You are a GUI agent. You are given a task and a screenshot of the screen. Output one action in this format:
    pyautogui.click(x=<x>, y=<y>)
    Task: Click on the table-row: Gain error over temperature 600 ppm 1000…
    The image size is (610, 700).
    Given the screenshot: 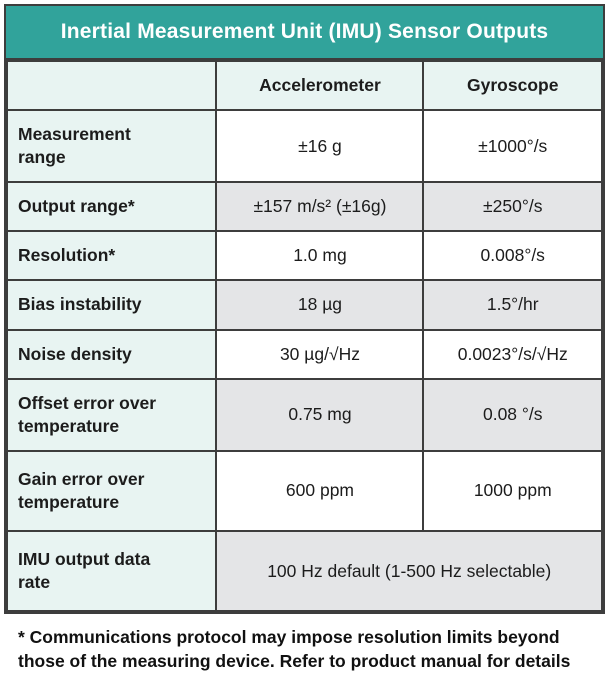 What is the action you would take?
    pyautogui.click(x=304, y=491)
    